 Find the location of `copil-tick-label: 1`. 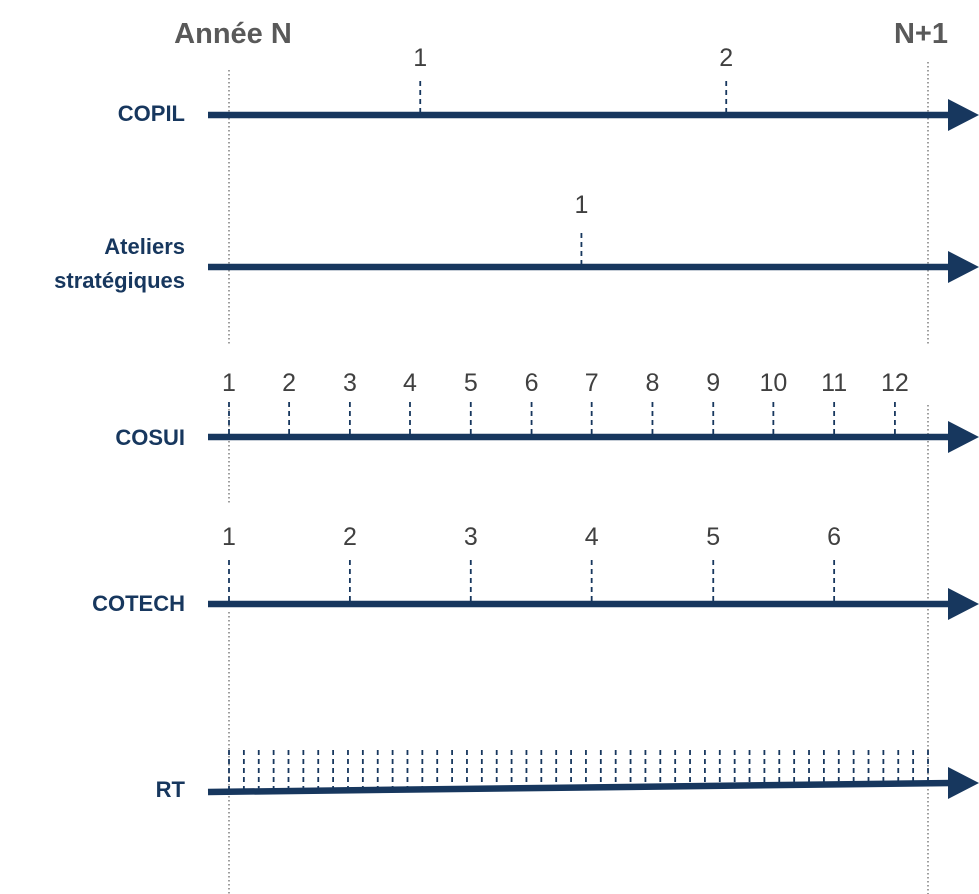

copil-tick-label: 1 is located at coordinates (420, 58).